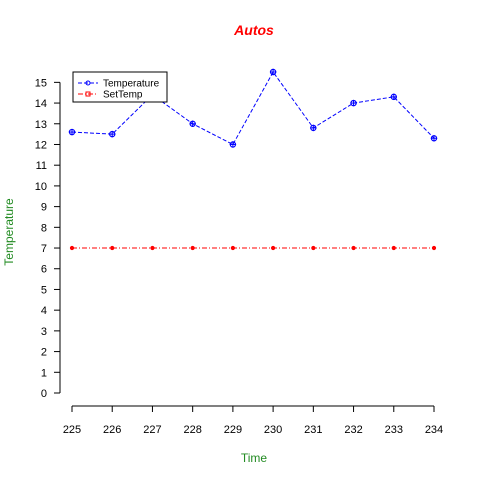 The height and width of the screenshot is (480, 480). What do you see at coordinates (44, 332) in the screenshot?
I see `y-tick-label: 3` at bounding box center [44, 332].